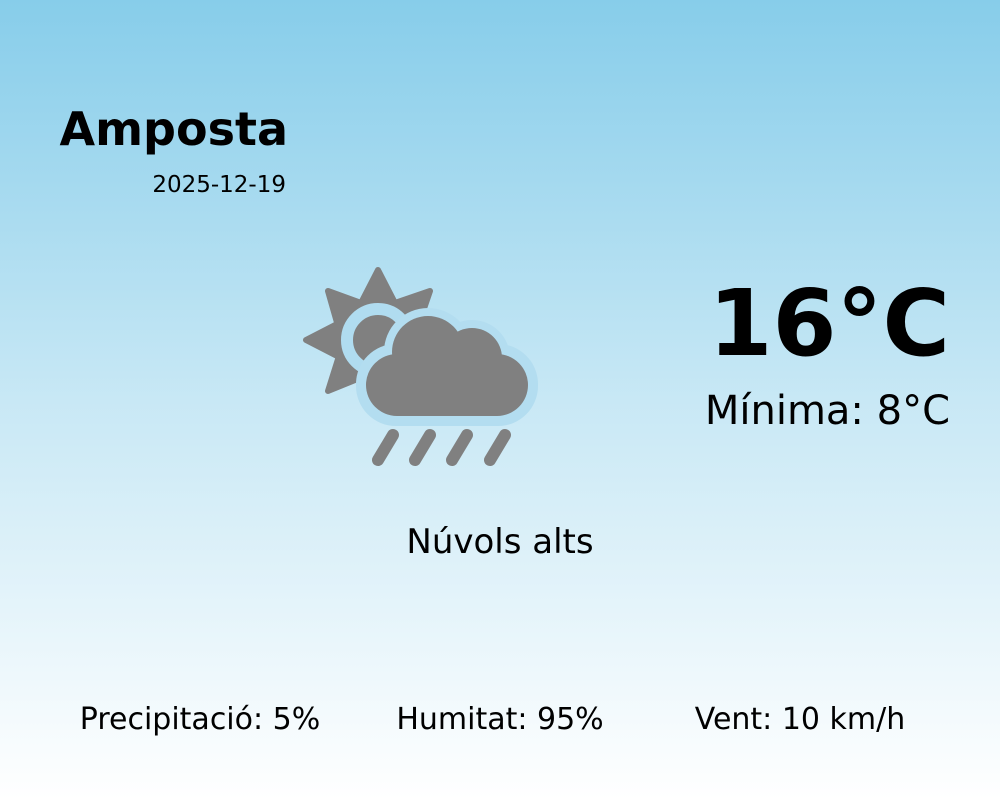  Describe the element at coordinates (829, 323) in the screenshot. I see `current-temperature: 16°C` at that location.